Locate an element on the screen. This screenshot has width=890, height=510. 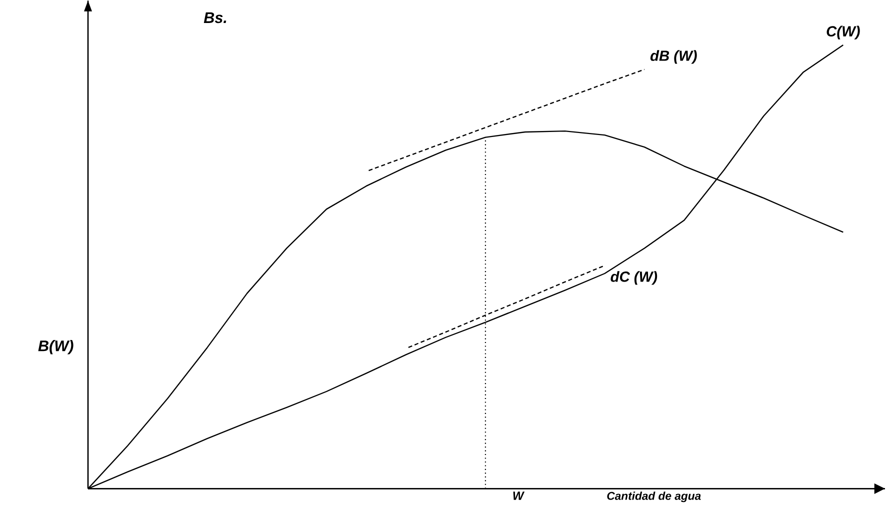
text: W is located at coordinates (519, 496).